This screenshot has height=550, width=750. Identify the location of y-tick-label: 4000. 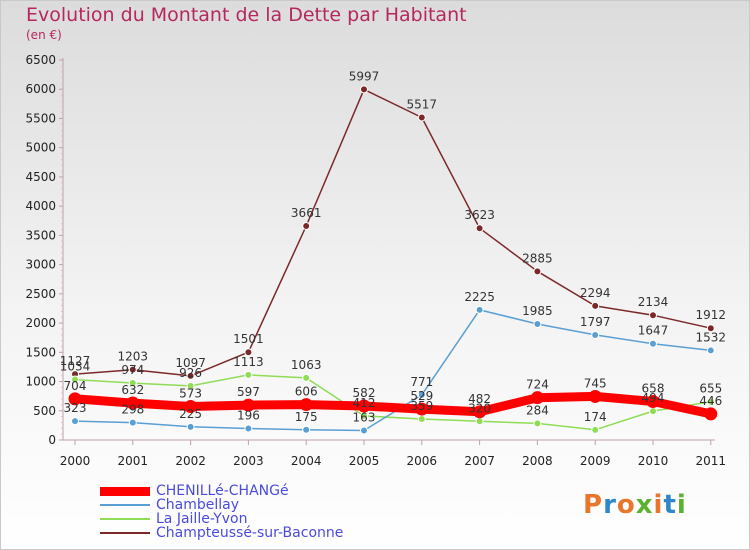
(40, 206).